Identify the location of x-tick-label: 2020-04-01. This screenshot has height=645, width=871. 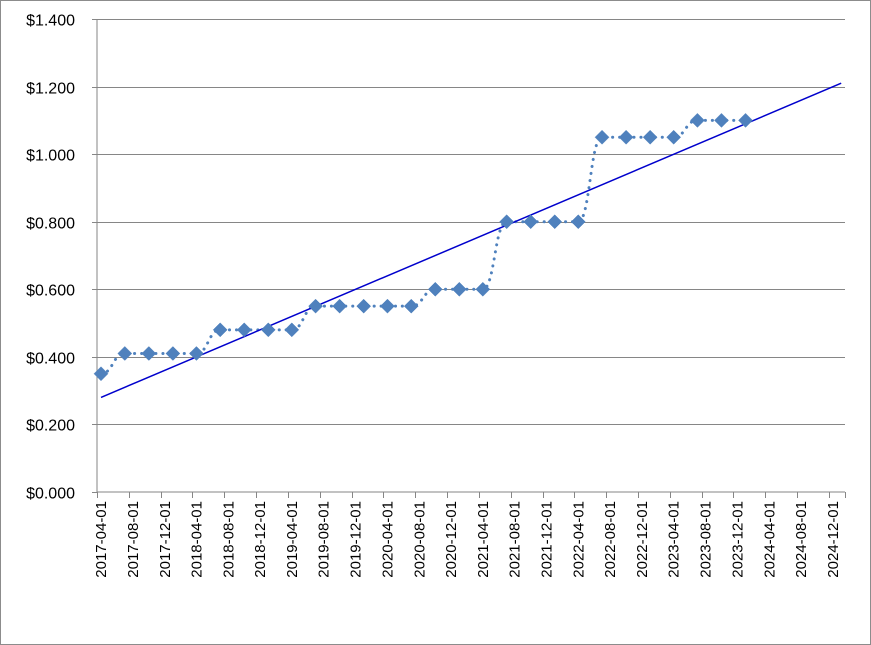
(387, 539).